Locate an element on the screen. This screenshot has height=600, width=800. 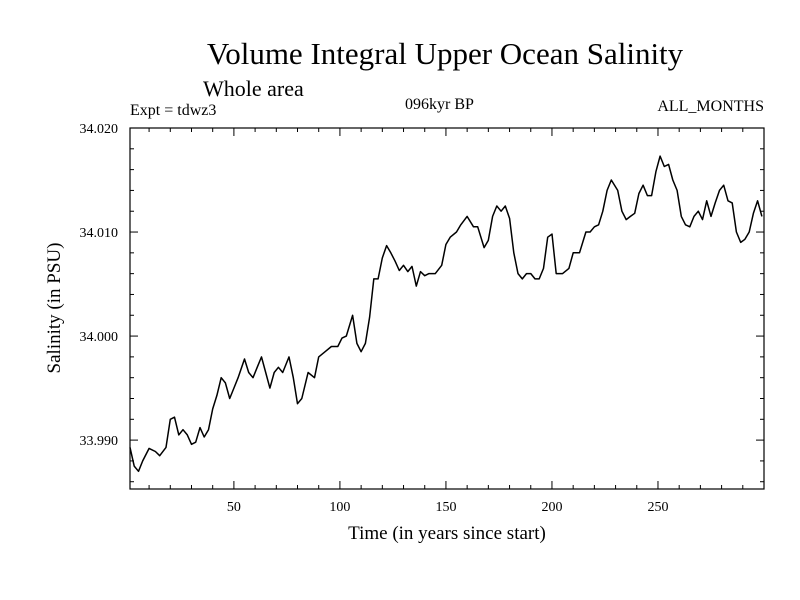
x-axis-label: Time (in years since start) is located at coordinates (447, 533).